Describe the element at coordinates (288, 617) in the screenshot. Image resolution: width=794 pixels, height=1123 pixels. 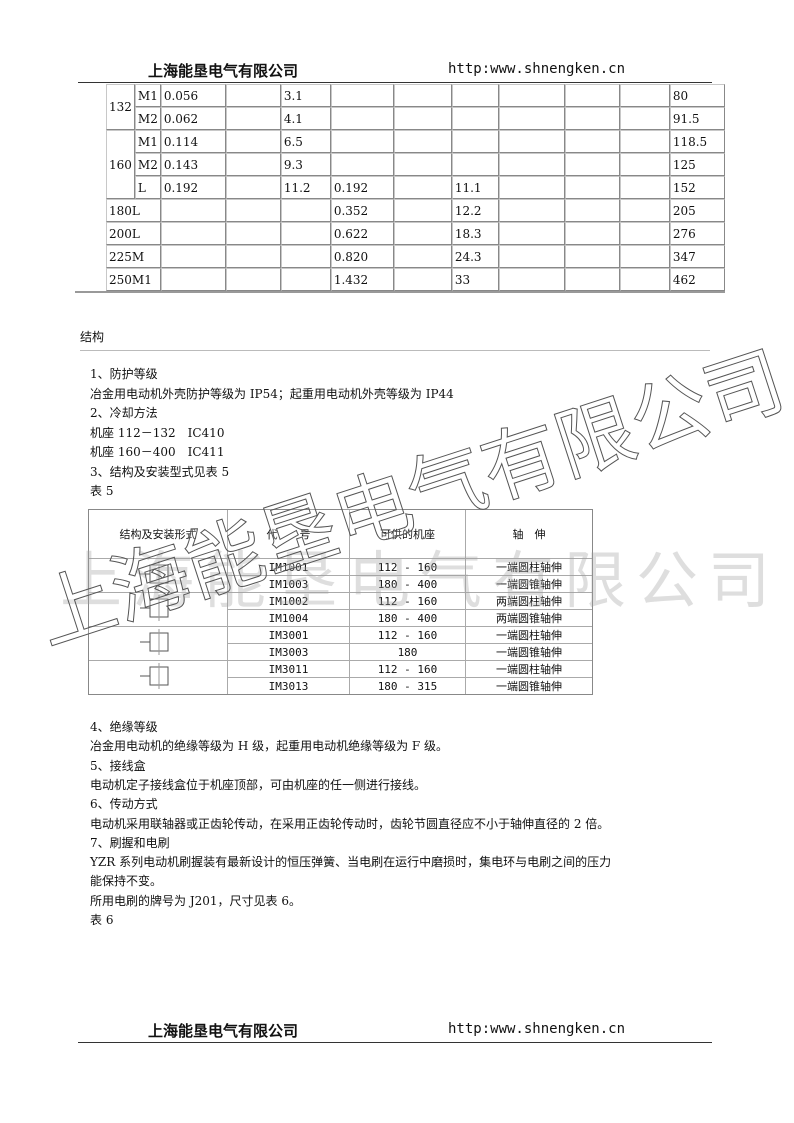
I see `table-cell: IM1004` at that location.